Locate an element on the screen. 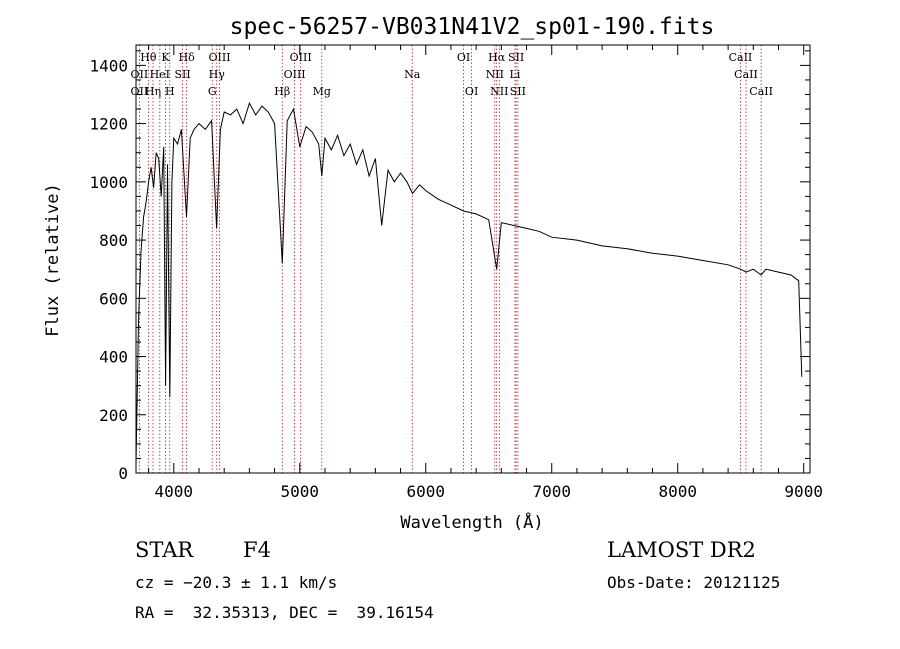 This screenshot has height=649, width=900. line-label: Hα is located at coordinates (497, 57).